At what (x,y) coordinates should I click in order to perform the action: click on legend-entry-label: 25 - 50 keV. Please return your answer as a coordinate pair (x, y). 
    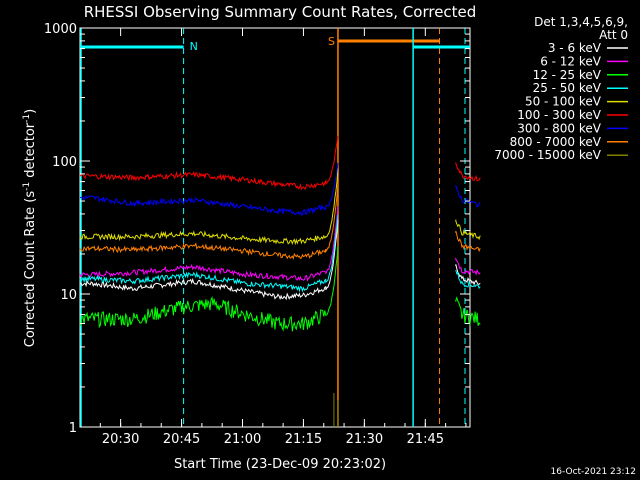
    Looking at the image, I should click on (567, 88).